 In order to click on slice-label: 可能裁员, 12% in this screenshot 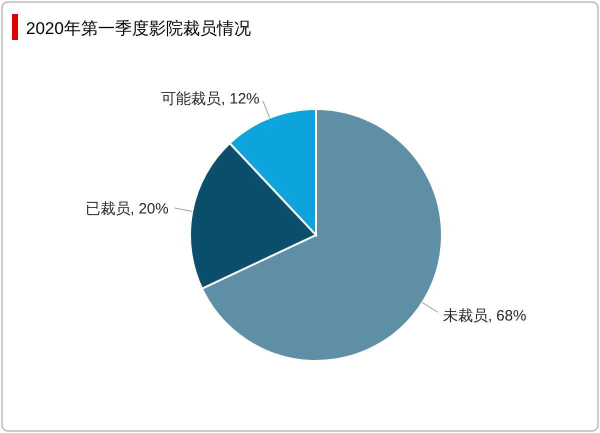, I will do `click(210, 99)`.